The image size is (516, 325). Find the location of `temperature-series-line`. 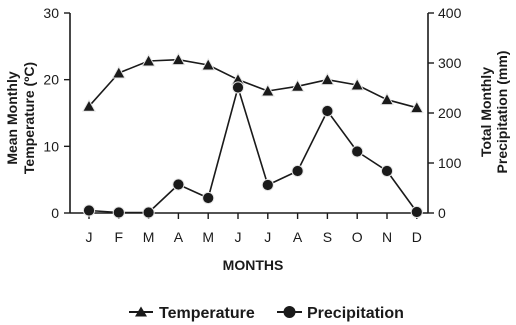

temperature-series-line is located at coordinates (253, 83).